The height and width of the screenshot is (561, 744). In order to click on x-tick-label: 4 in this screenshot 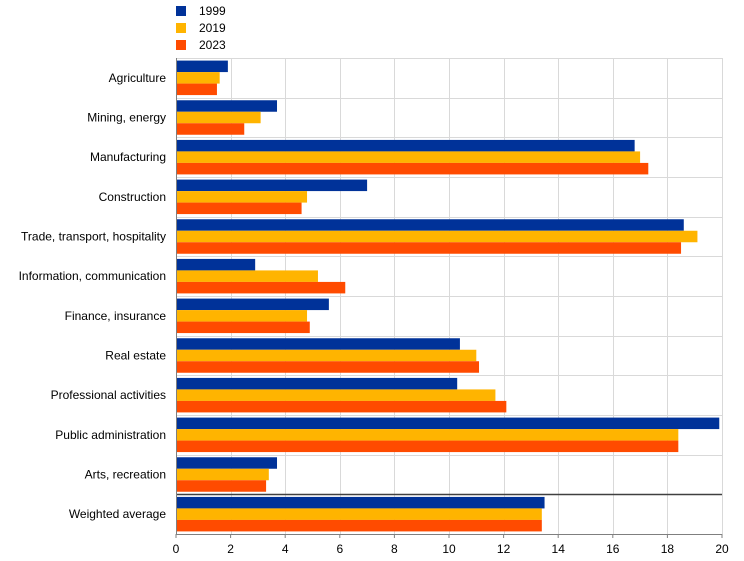, I will do `click(285, 549)`.